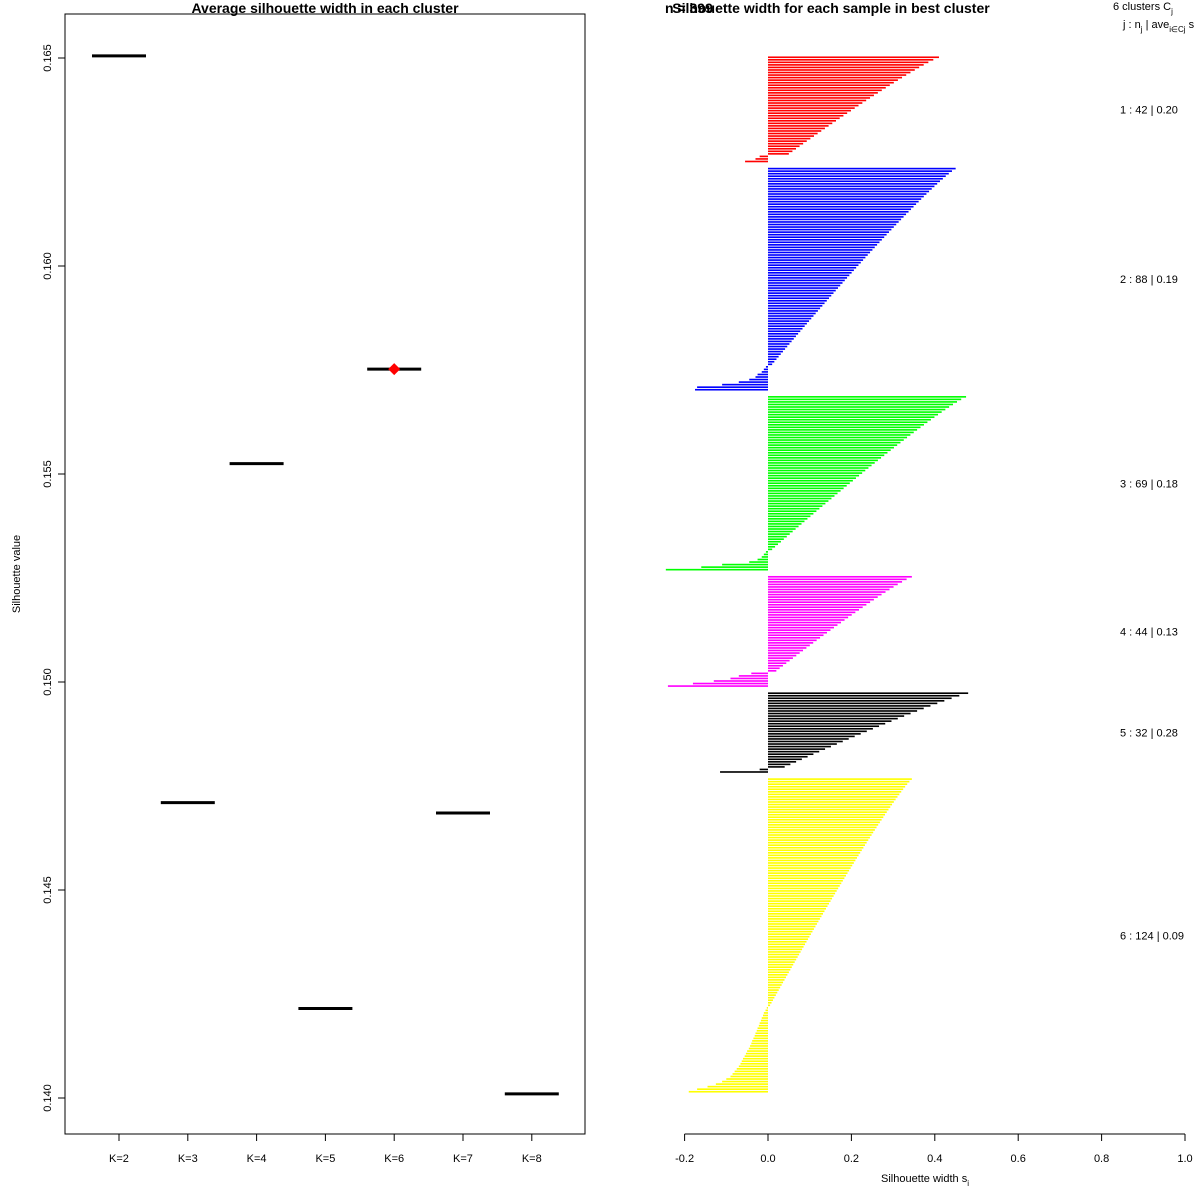 The width and height of the screenshot is (1200, 1200). Describe the element at coordinates (1149, 734) in the screenshot. I see `cluster-label: 5 : 32 | 0.28` at that location.